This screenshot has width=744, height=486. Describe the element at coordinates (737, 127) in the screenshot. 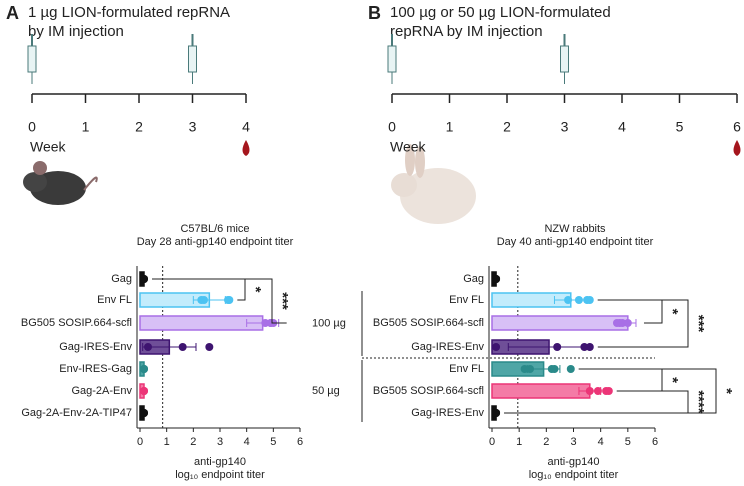

I see `timeline-label: 6` at that location.